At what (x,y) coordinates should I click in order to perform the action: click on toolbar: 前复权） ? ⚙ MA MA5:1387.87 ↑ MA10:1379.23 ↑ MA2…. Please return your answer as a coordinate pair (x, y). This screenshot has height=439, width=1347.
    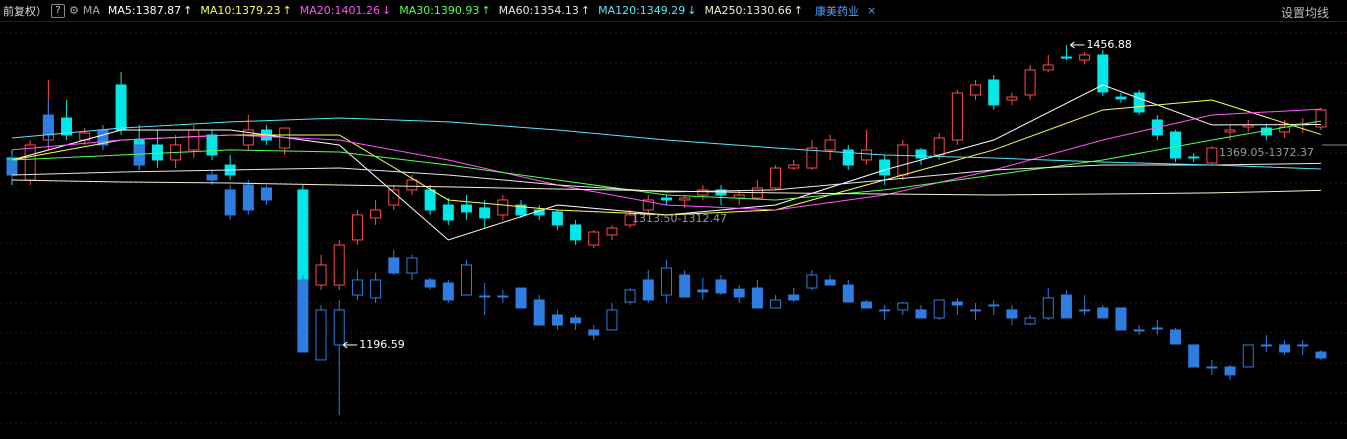
    Looking at the image, I should click on (673, 11).